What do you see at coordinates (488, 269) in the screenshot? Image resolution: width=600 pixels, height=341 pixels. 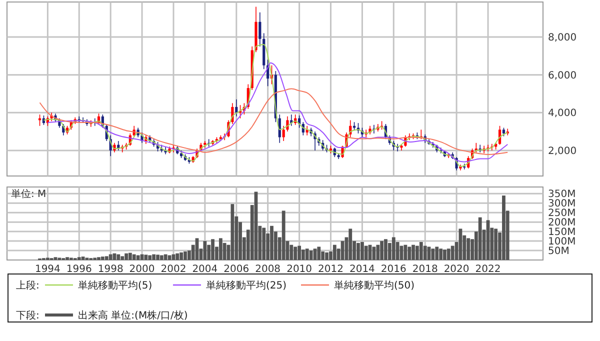 I see `x-tick-label: 2022` at bounding box center [488, 269].